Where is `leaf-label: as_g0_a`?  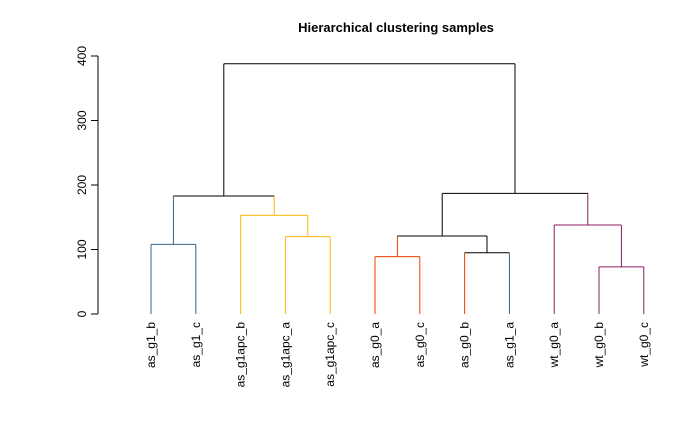
leaf-label: as_g0_a is located at coordinates (375, 345).